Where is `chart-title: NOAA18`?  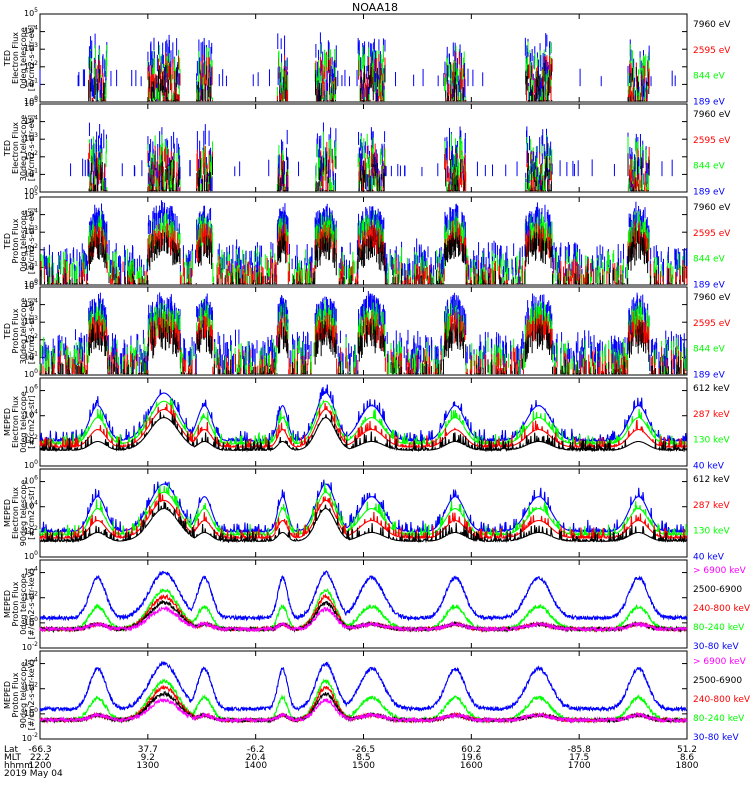
chart-title: NOAA18 is located at coordinates (375, 7).